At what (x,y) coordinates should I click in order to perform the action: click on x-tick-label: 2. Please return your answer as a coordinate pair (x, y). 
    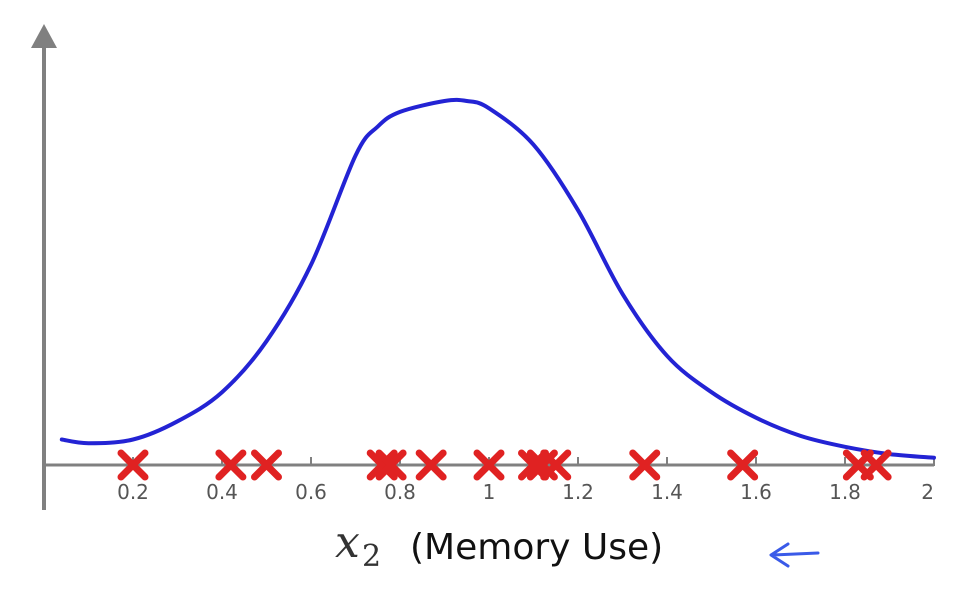
    Looking at the image, I should click on (927, 492).